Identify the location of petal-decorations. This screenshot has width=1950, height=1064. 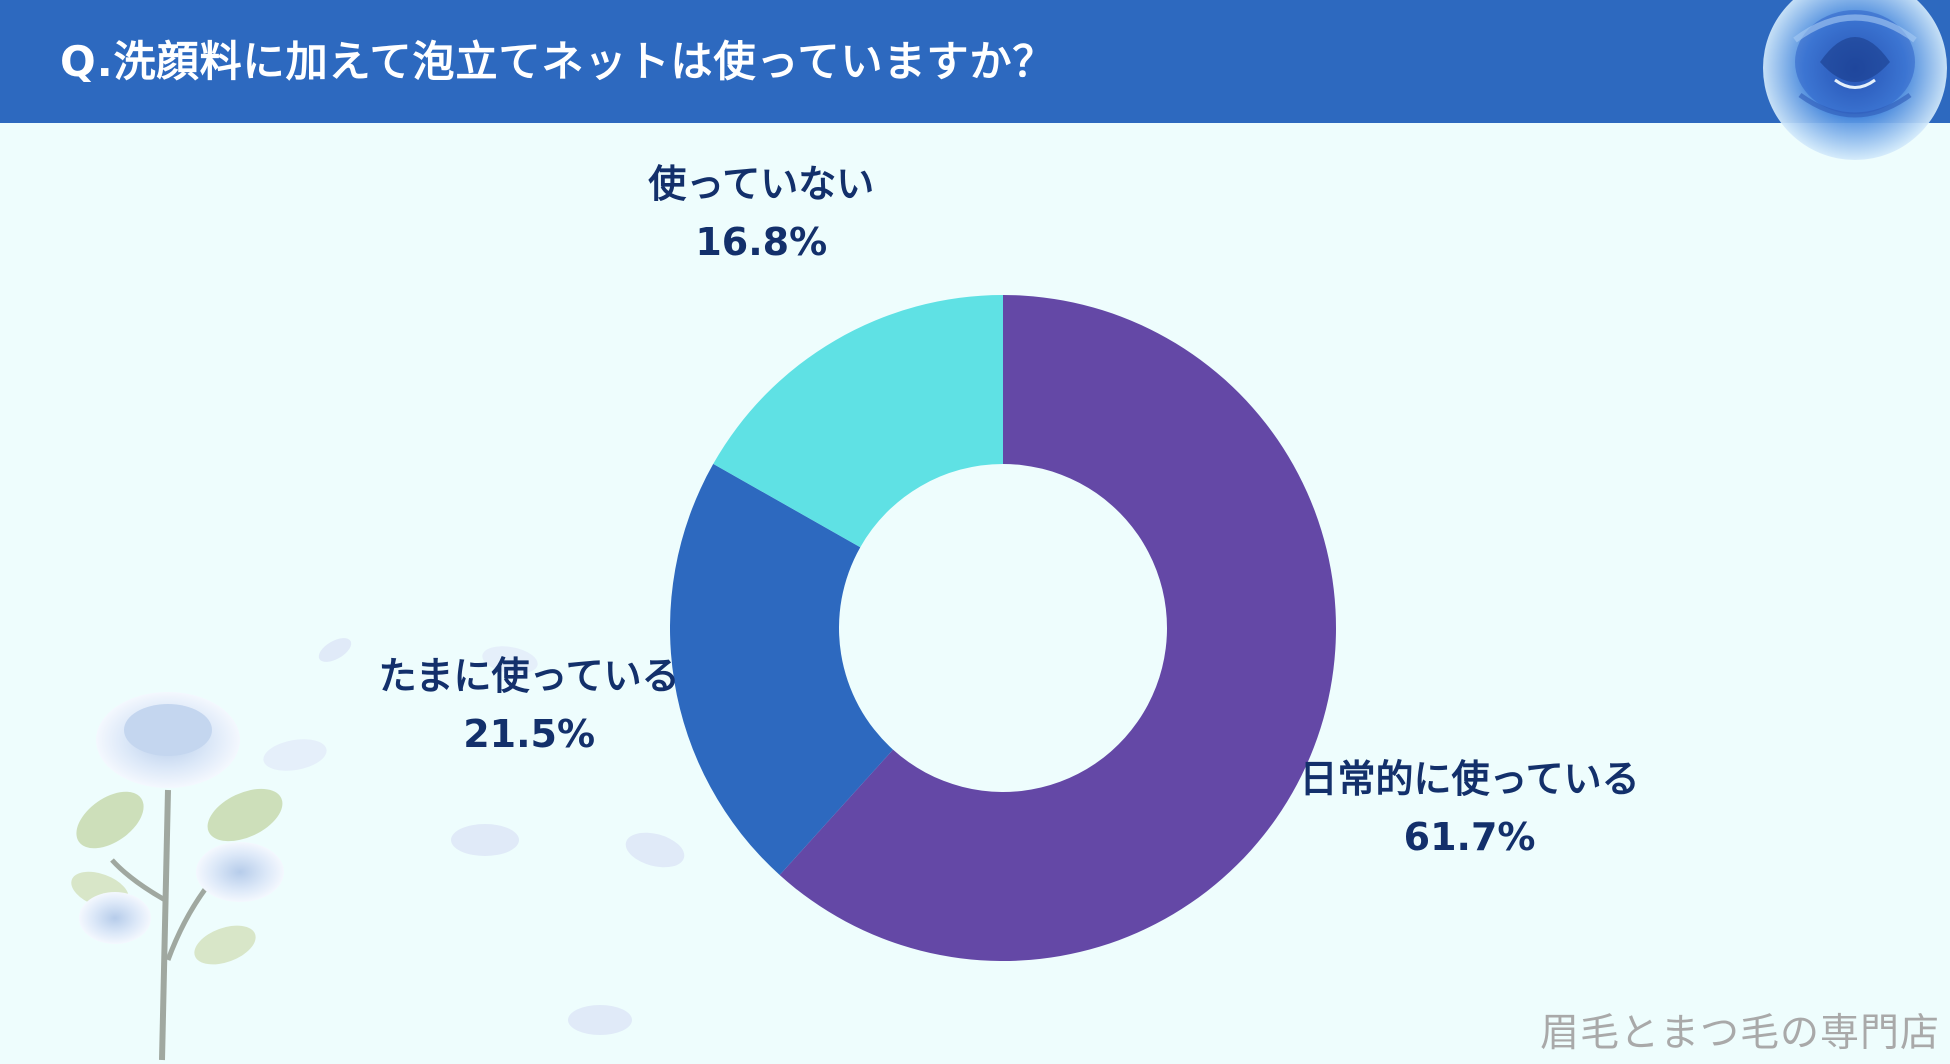
(474, 836).